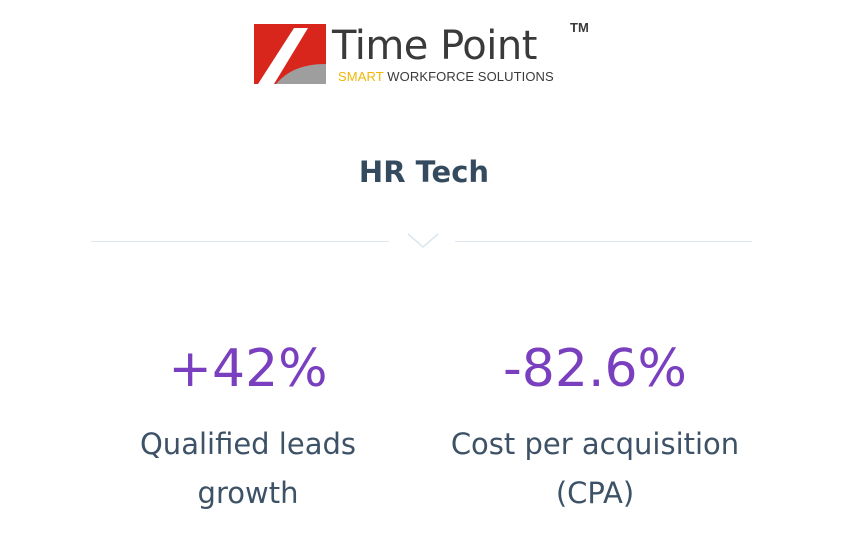 This screenshot has width=848, height=536. I want to click on trademark-symbol: TM, so click(579, 27).